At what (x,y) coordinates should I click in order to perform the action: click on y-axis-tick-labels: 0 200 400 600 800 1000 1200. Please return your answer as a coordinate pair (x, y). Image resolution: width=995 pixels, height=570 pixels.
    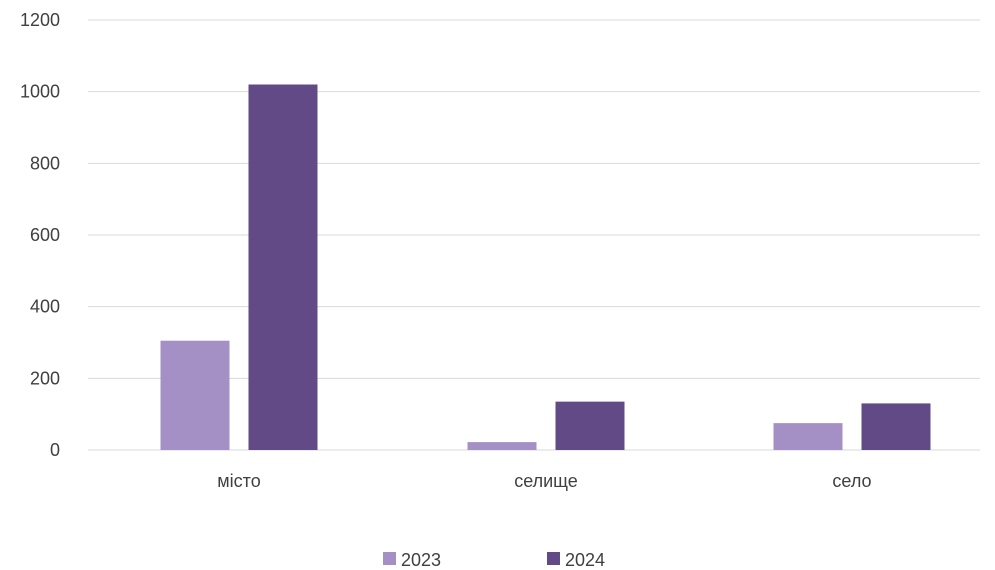
    Looking at the image, I should click on (40, 235).